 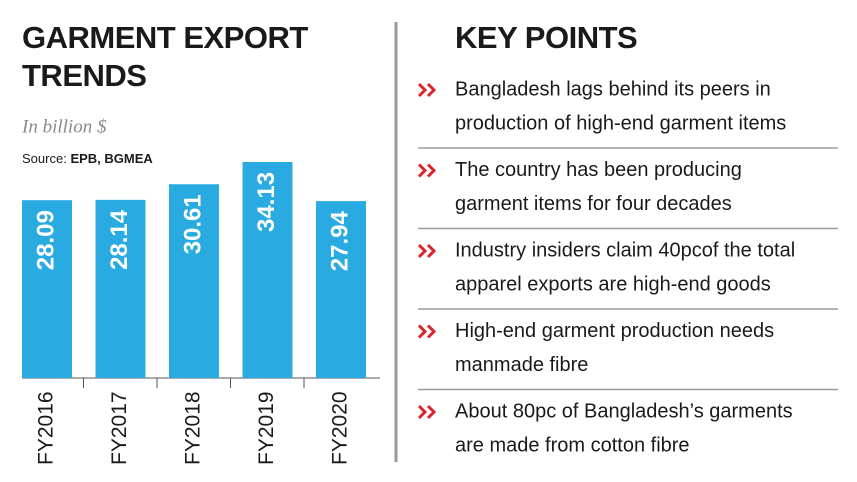 I want to click on source: Source: EPB, BGMEA, so click(x=87, y=158).